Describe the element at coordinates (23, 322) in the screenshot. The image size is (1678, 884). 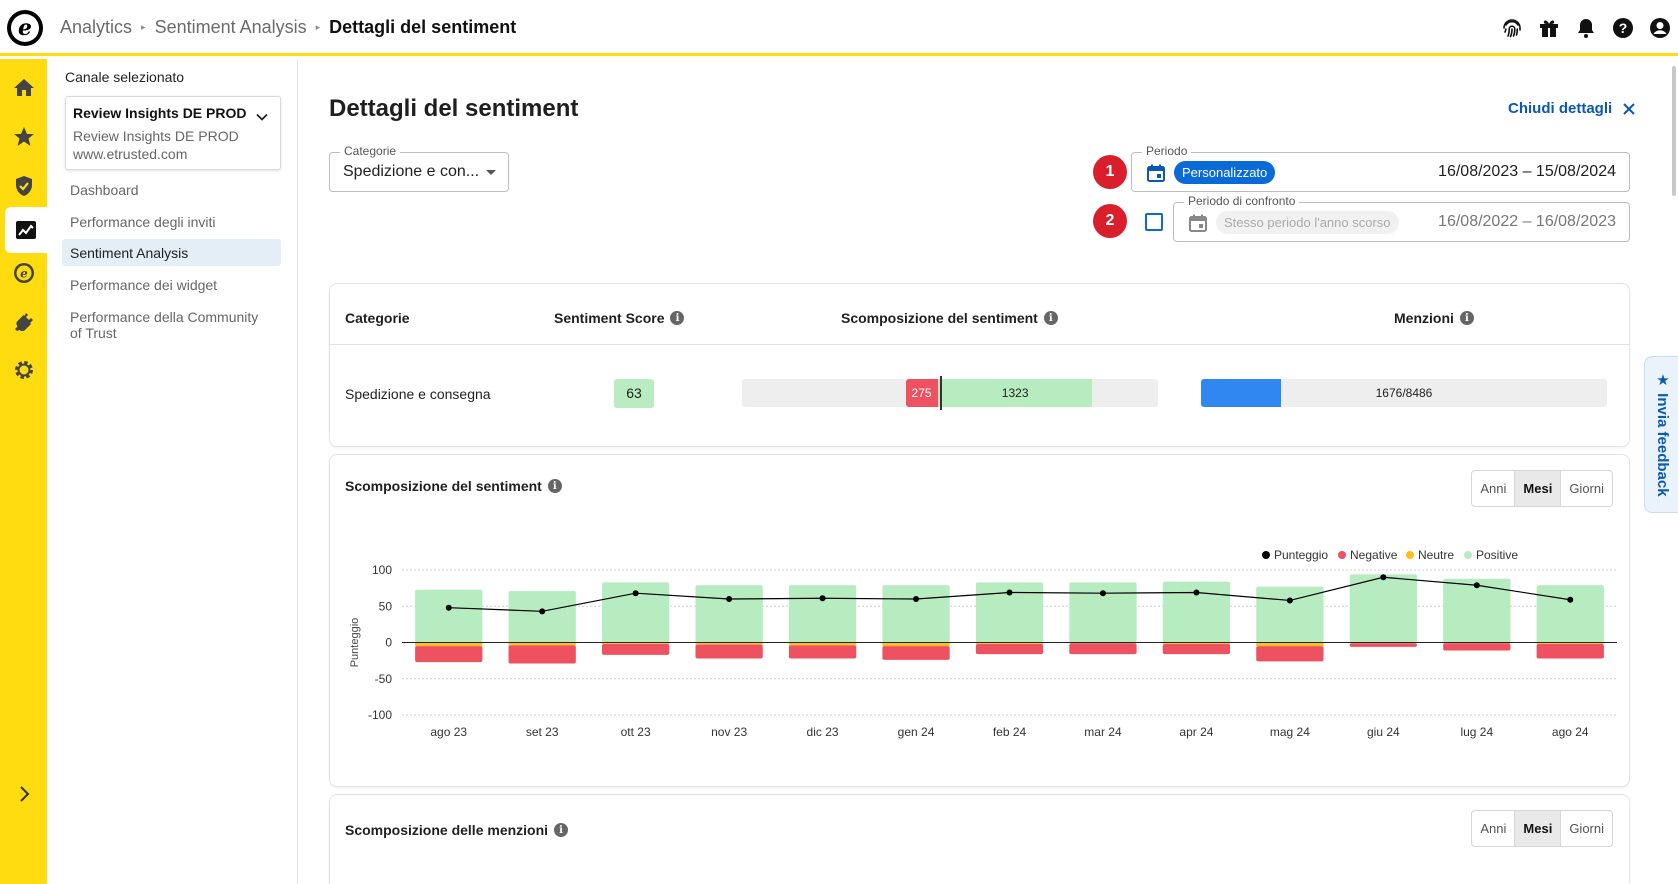
I see `rail-integrations` at that location.